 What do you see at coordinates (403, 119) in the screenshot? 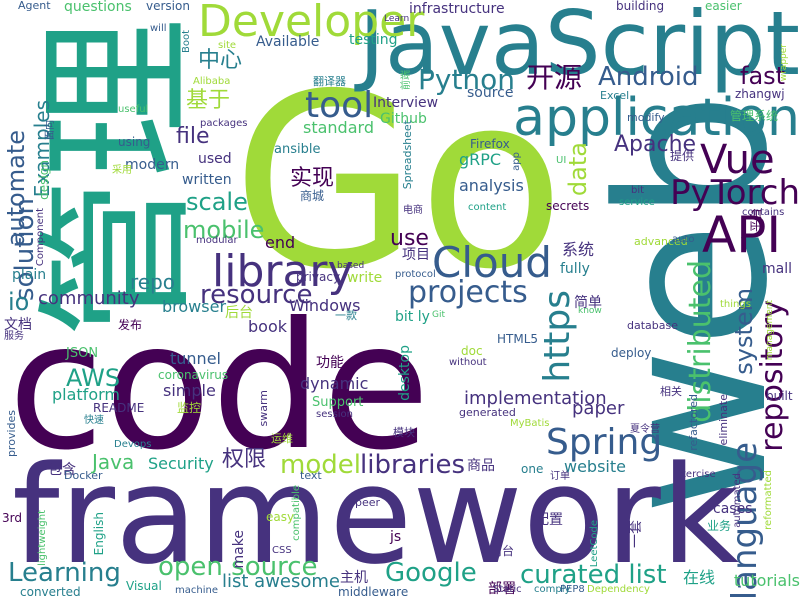
I see `cloud-word-80: Github` at bounding box center [403, 119].